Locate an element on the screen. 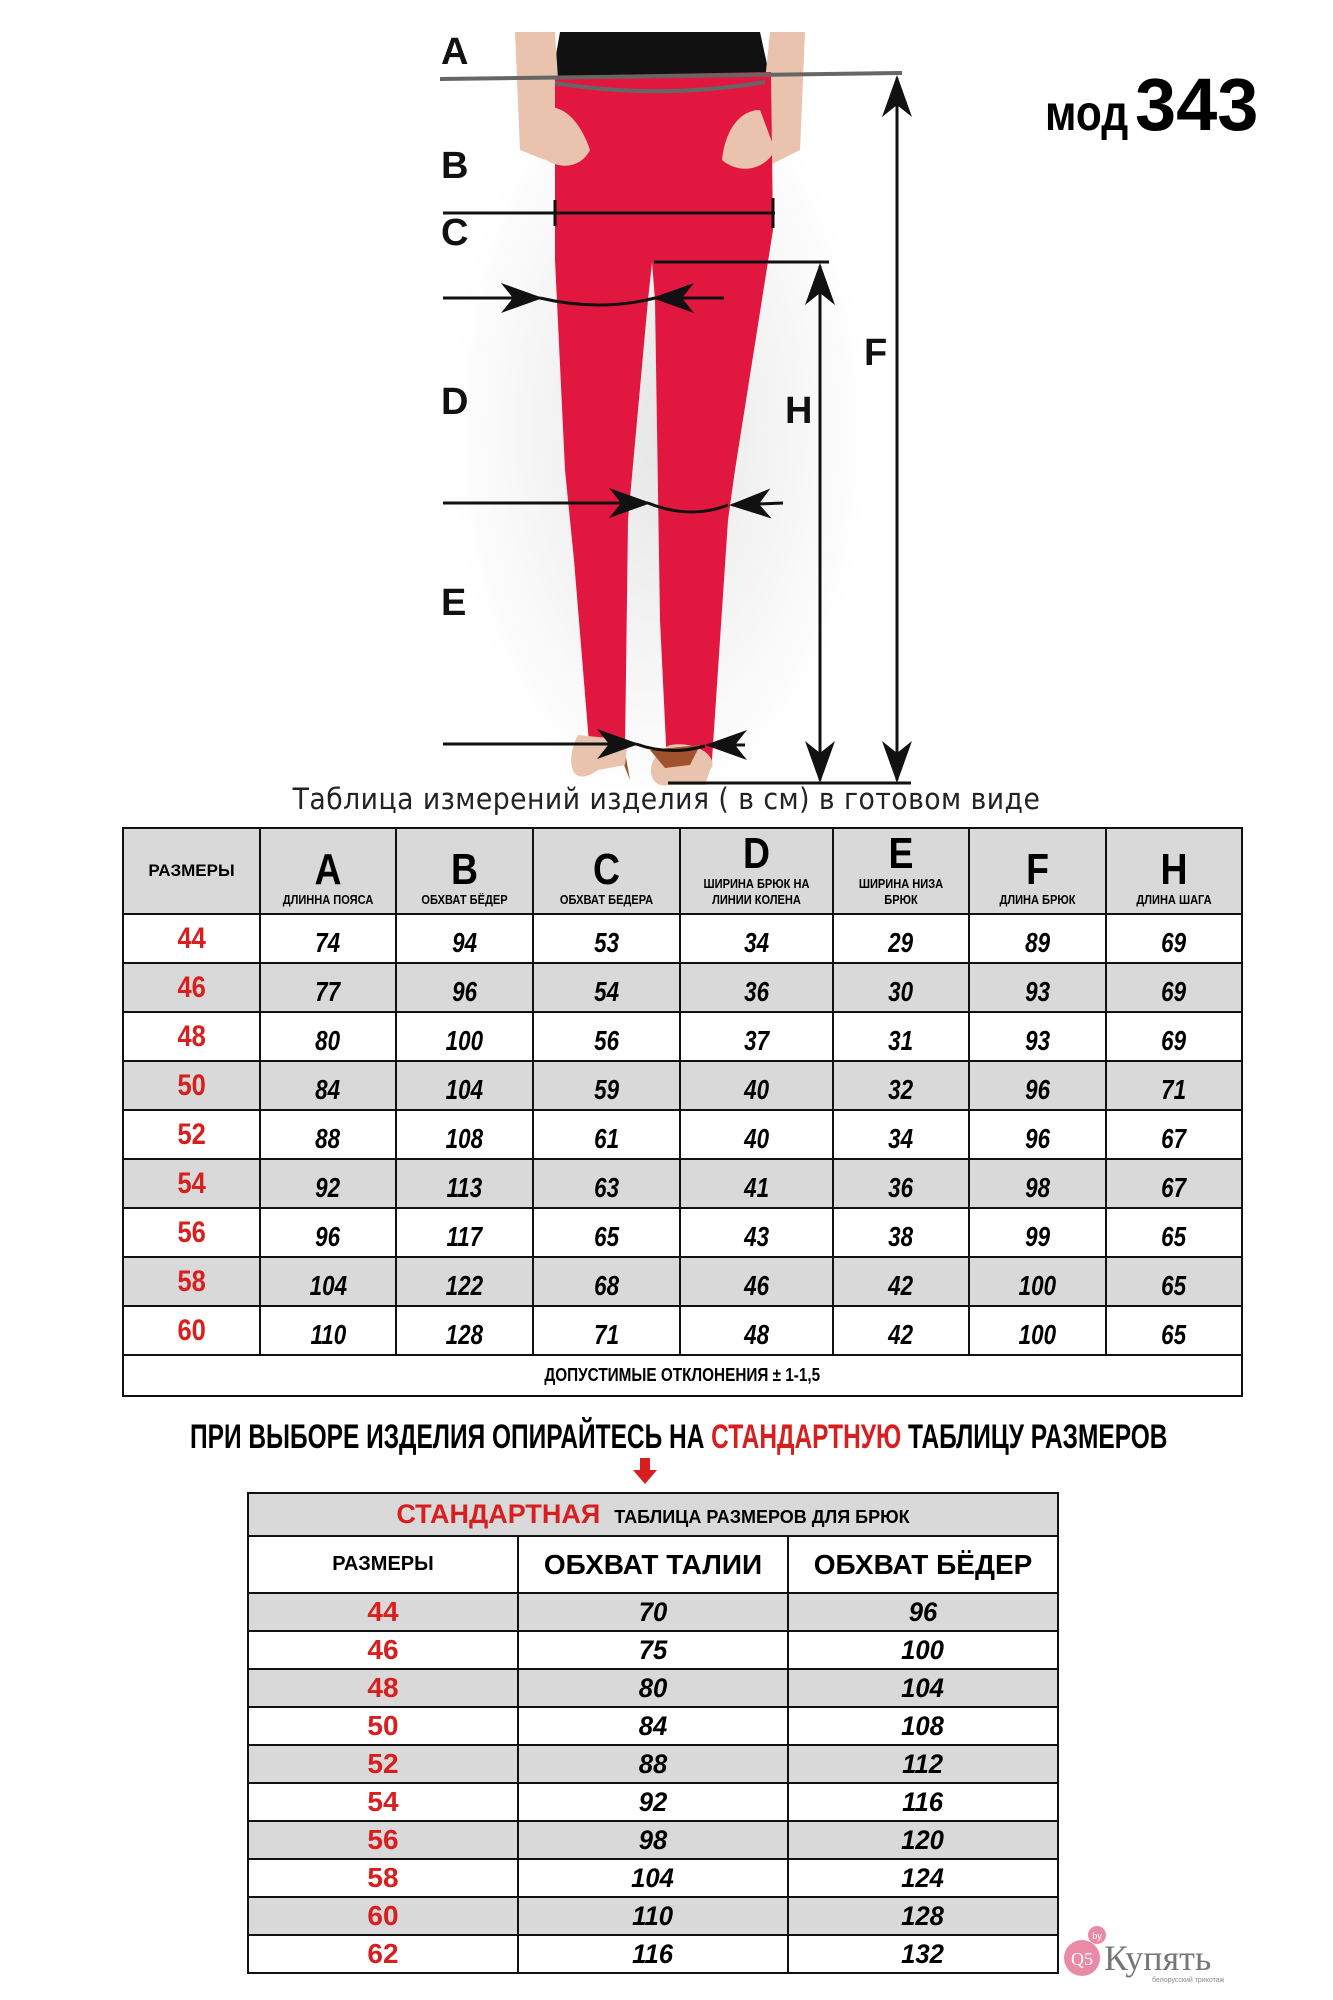  label-a: A is located at coordinates (454, 52).